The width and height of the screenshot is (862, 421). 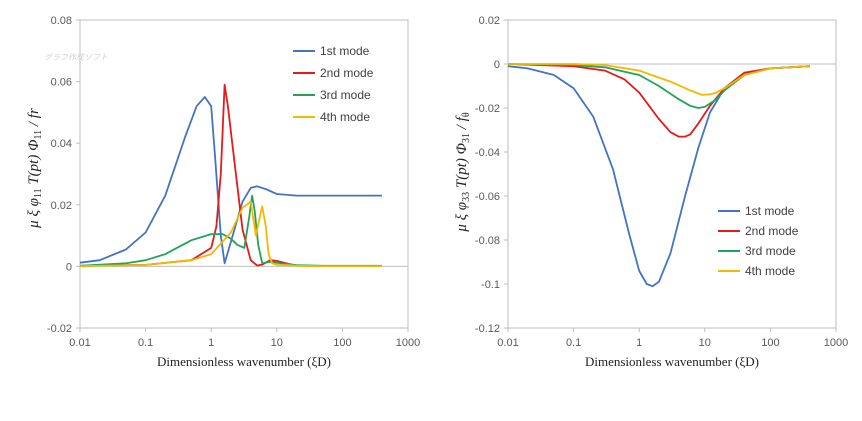 What do you see at coordinates (35, 168) in the screenshot?
I see `y-axis-label: μ ξ φ11 T(pt) Φ11 / fr` at bounding box center [35, 168].